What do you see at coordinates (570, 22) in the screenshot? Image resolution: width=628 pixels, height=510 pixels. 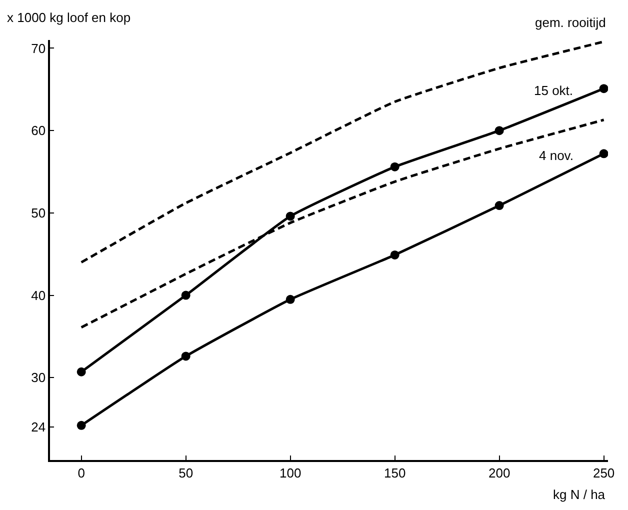 I see `text: gem. rooitijd` at bounding box center [570, 22].